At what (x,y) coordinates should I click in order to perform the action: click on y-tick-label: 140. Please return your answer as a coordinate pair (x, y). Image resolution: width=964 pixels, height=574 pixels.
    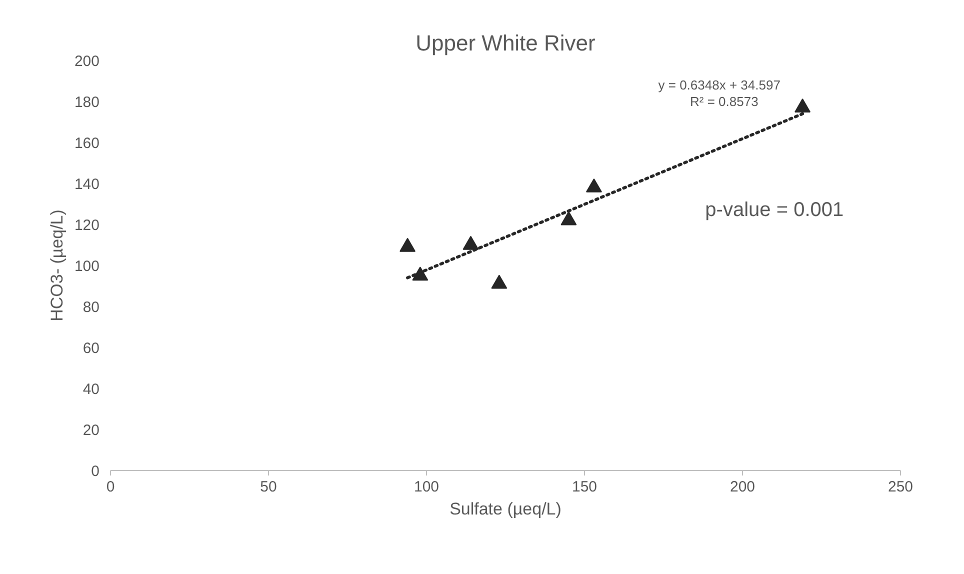
    Looking at the image, I should click on (87, 184).